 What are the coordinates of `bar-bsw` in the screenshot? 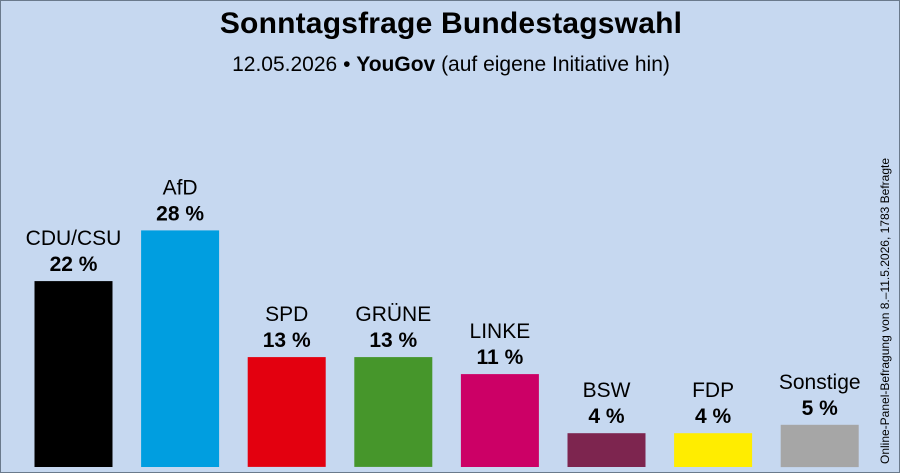 It's located at (606, 450).